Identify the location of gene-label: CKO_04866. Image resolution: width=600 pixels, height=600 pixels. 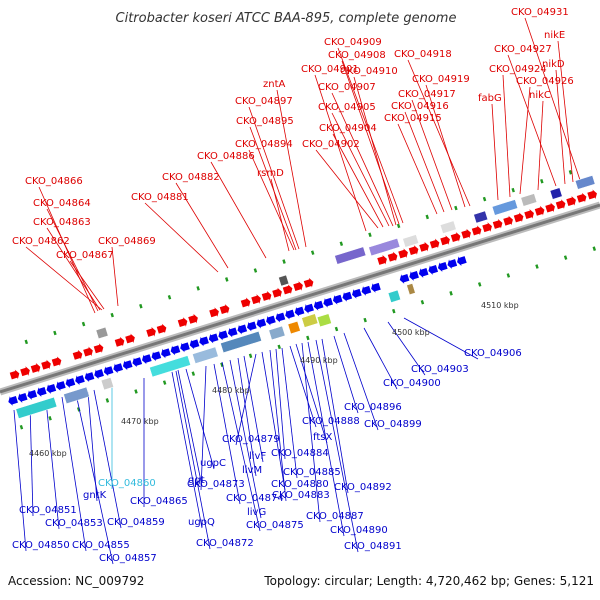
(54, 181).